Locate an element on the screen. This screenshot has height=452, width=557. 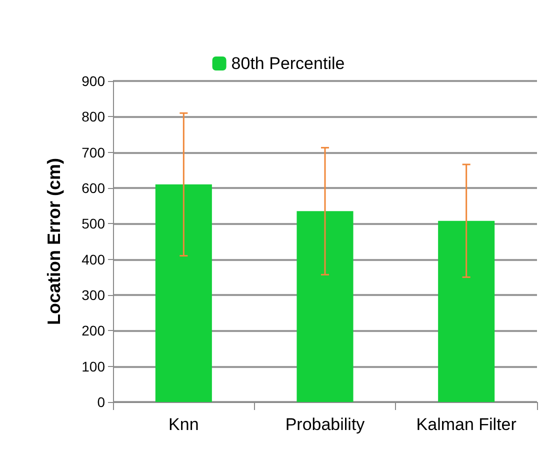
y-tick-label: 0 is located at coordinates (101, 402).